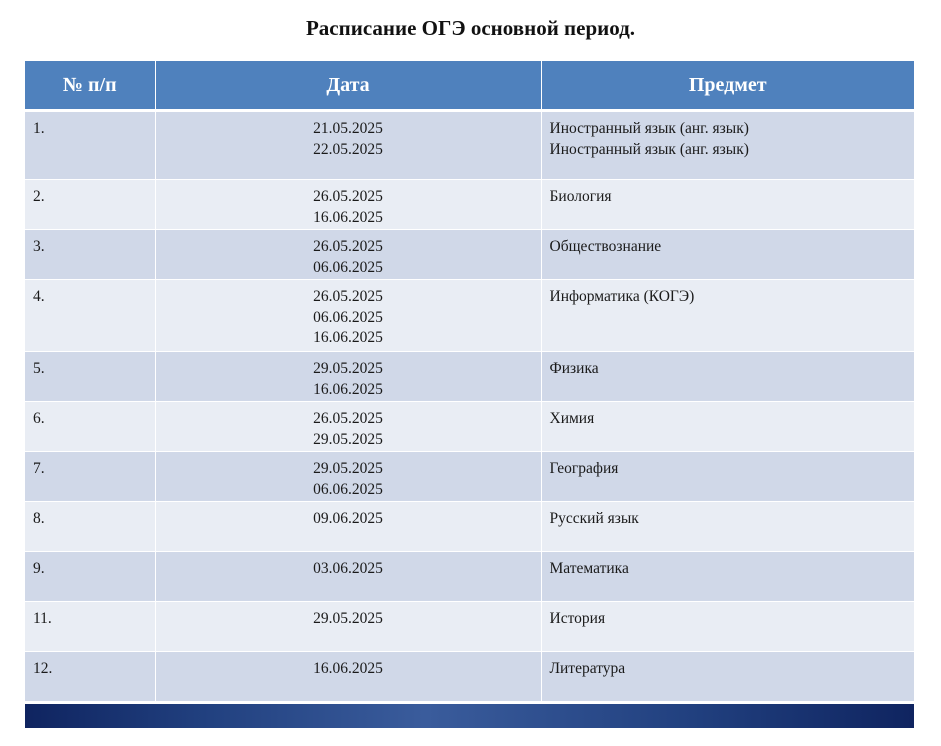 This screenshot has height=746, width=941. Describe the element at coordinates (90, 204) in the screenshot. I see `row-number: 2.` at that location.